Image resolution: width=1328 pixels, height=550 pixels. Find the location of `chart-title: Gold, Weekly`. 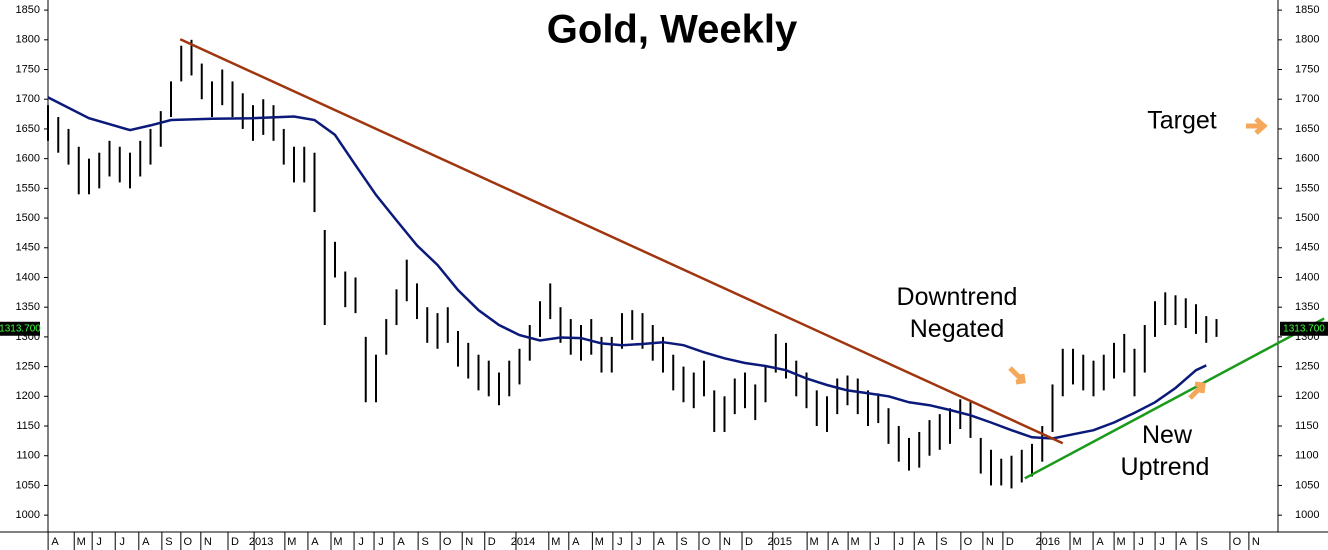

chart-title: Gold, Weekly is located at coordinates (672, 30).